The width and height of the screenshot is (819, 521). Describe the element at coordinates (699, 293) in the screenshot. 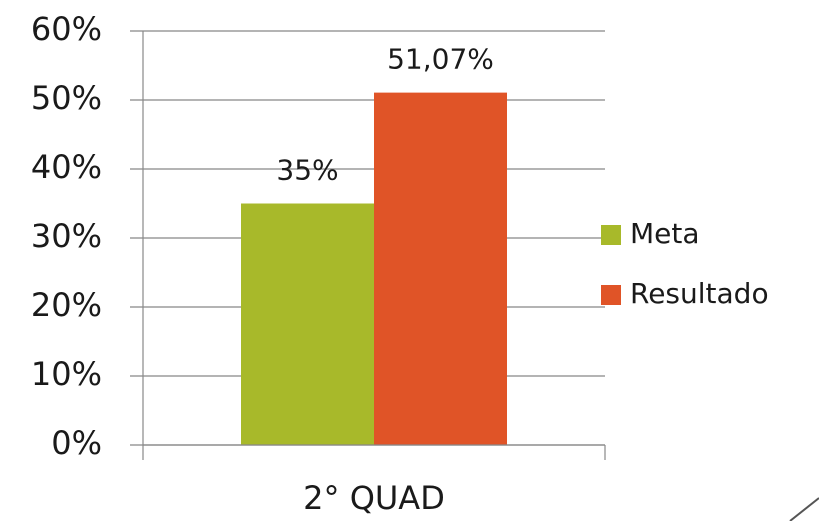

I see `legend-label: Resultado` at that location.